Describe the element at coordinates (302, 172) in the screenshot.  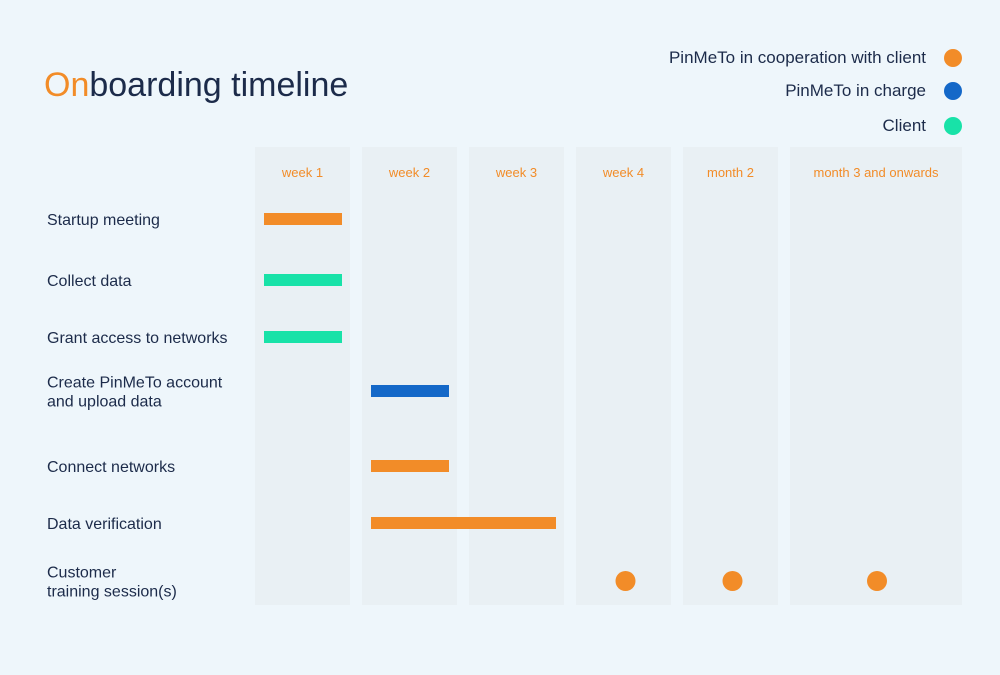
I see `period-label: week 1` at that location.